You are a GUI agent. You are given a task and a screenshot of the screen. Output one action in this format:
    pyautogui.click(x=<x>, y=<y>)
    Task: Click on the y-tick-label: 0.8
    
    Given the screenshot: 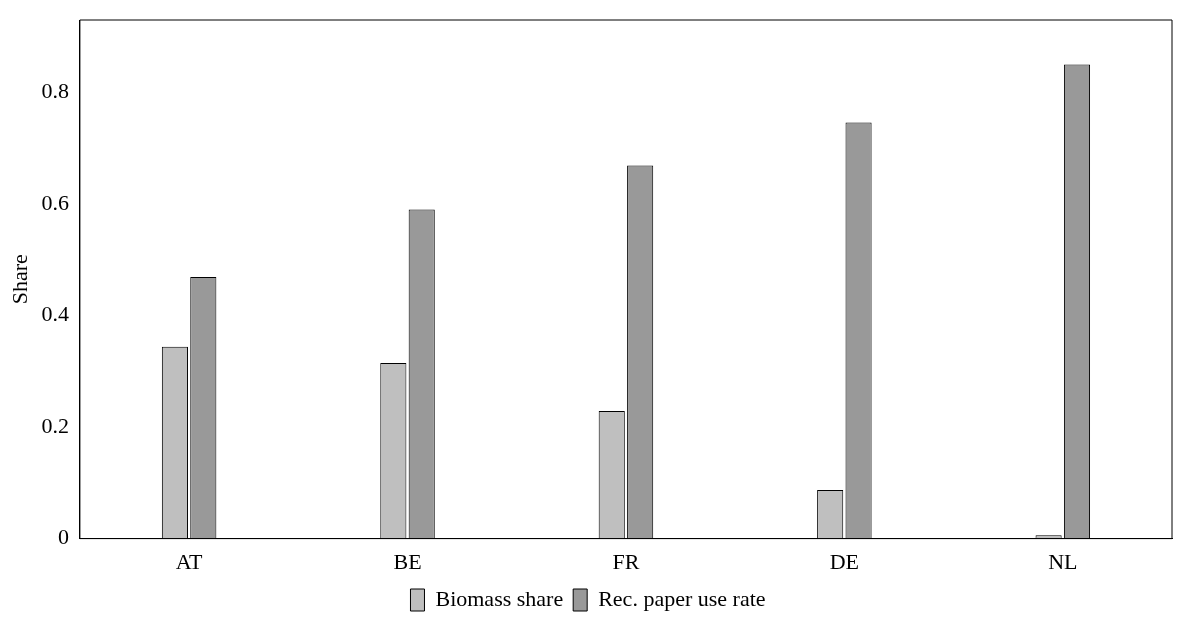 What is the action you would take?
    pyautogui.click(x=55, y=91)
    